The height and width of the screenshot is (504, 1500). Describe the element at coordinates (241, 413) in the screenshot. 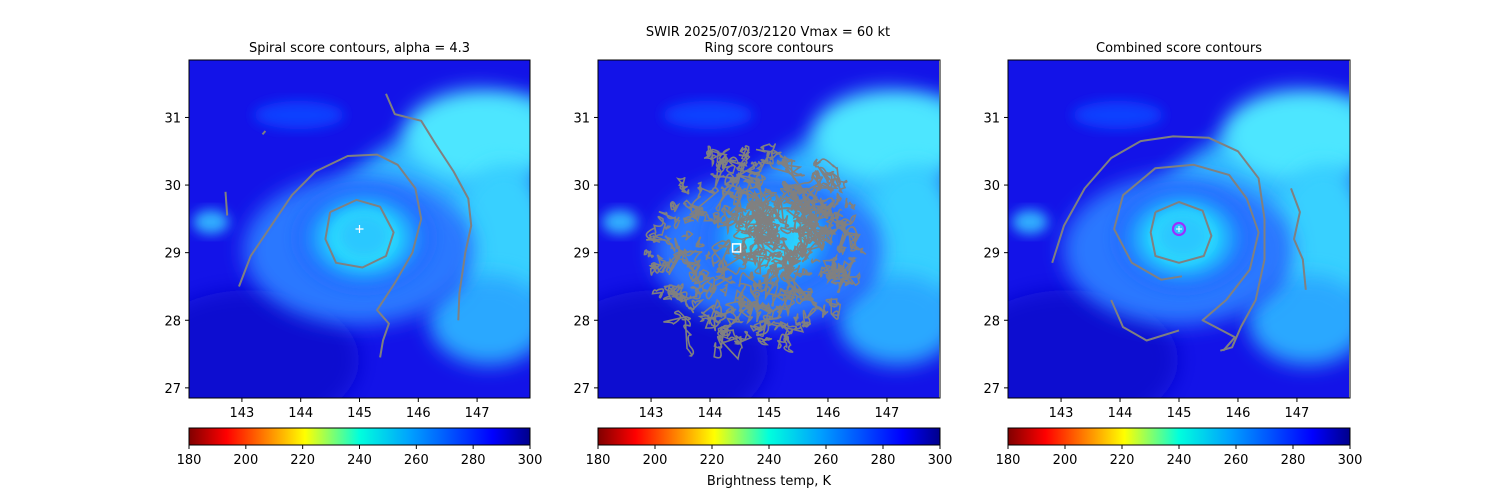

I see `x-tick-label: 143` at that location.